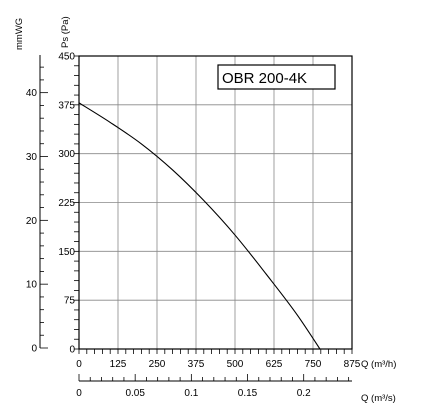  I want to click on y2-tick-label: 0, so click(34, 349).